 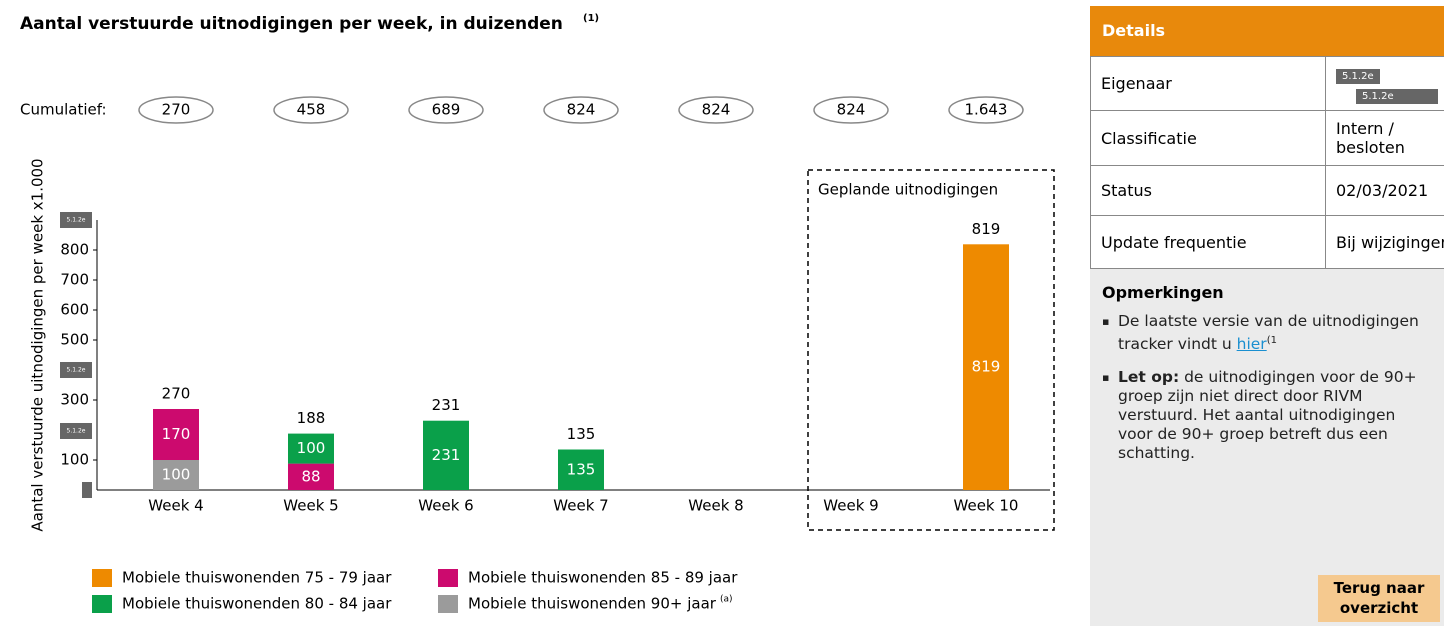 What do you see at coordinates (87, 490) in the screenshot?
I see `redaction` at bounding box center [87, 490].